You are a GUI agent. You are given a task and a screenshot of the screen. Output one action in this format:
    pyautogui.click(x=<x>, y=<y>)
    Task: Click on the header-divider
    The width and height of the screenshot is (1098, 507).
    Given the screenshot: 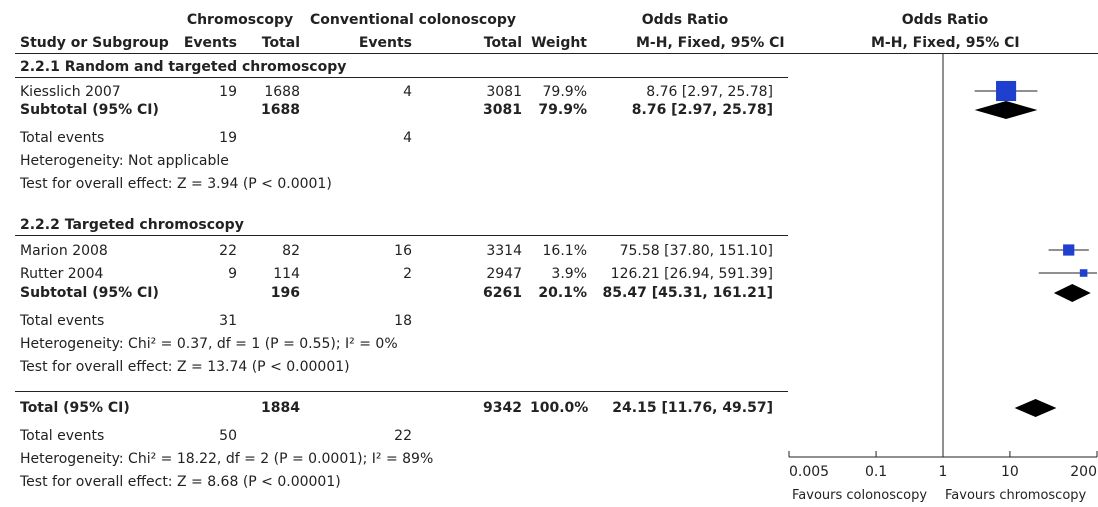 What is the action you would take?
    pyautogui.click(x=556, y=53)
    